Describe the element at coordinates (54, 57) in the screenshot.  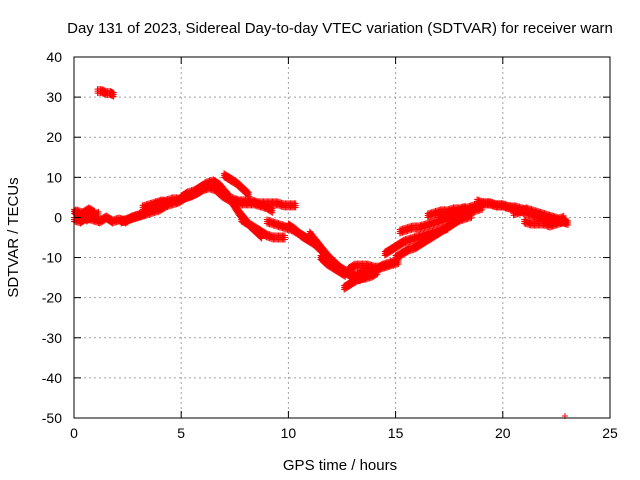
I see `y-tick-label: 40` at that location.